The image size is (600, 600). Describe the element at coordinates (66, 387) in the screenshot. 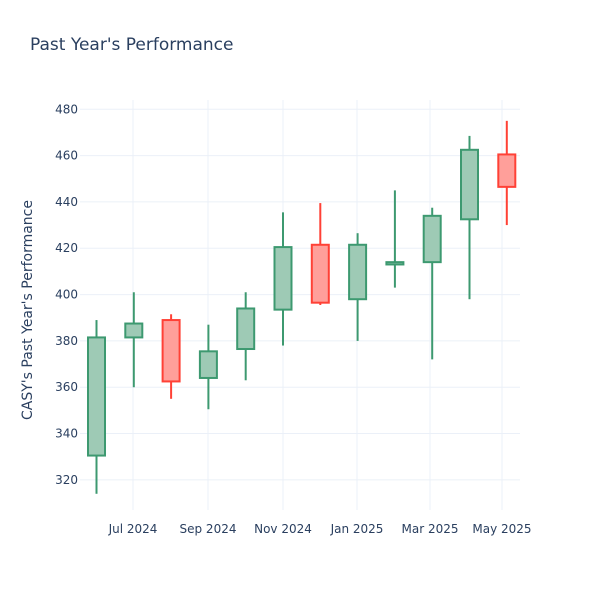

I see `y-tick-label: 360` at that location.